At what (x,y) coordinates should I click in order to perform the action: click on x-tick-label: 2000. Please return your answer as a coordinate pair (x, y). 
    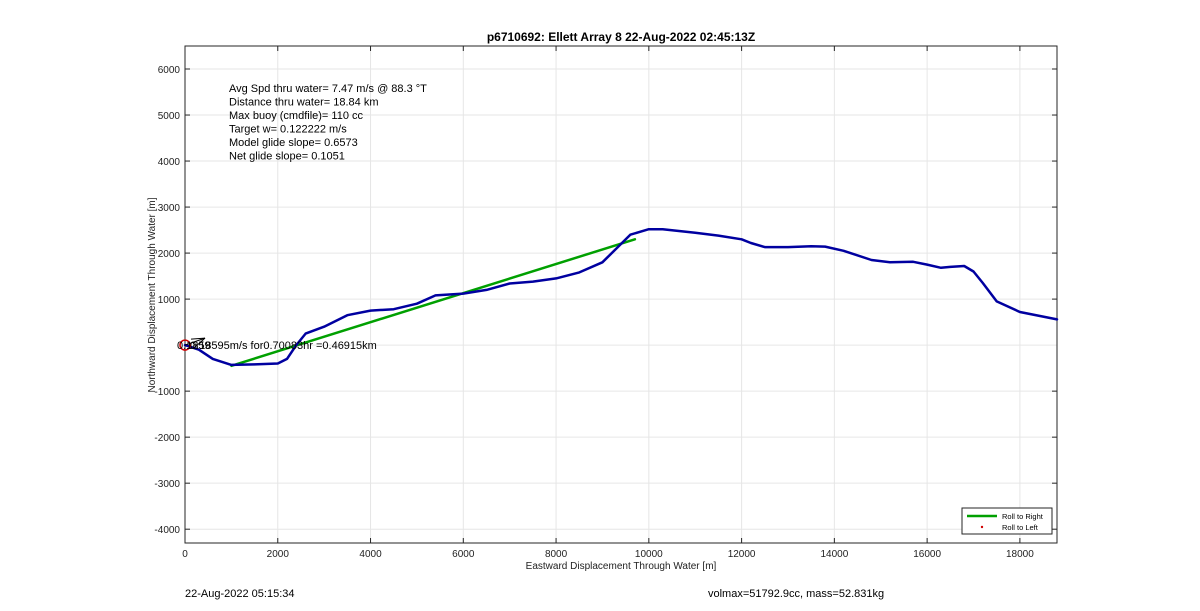
    Looking at the image, I should click on (278, 554).